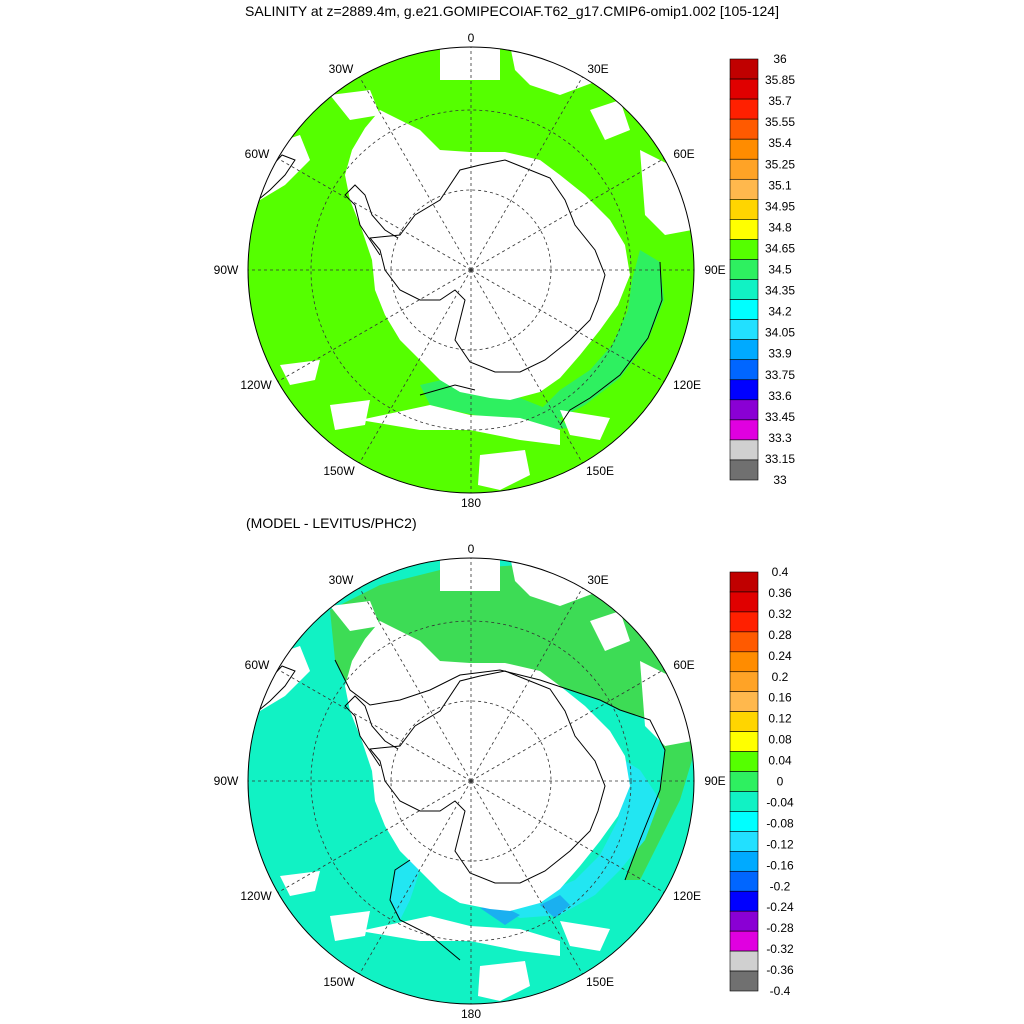 The height and width of the screenshot is (1024, 1024). What do you see at coordinates (780, 291) in the screenshot?
I see `salinity-colorbar-tick-label: 34.35` at bounding box center [780, 291].